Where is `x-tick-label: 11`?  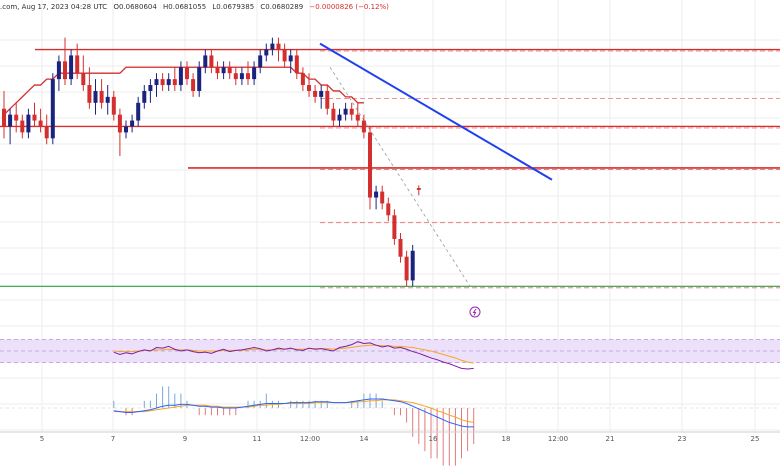
x-tick-label: 11 is located at coordinates (257, 439).